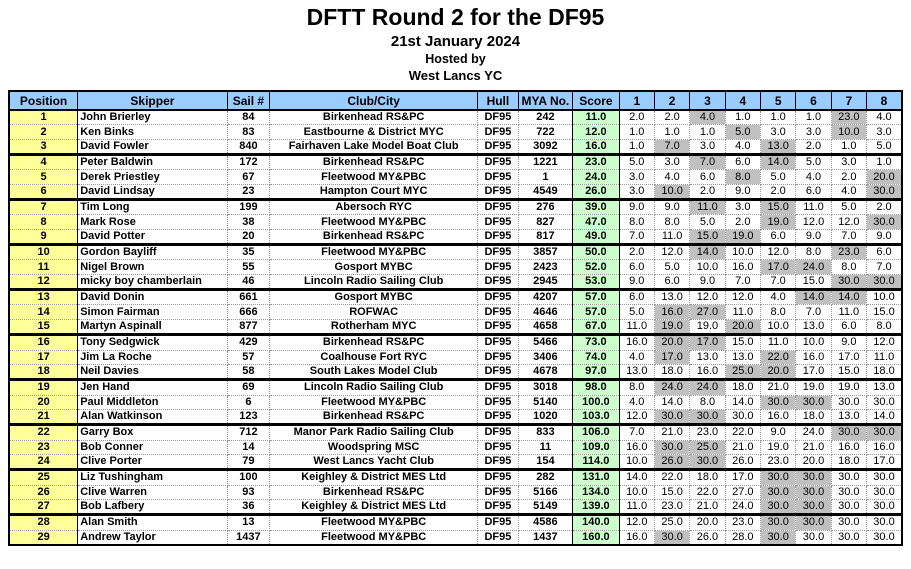  Describe the element at coordinates (672, 522) in the screenshot. I see `race-score-cell: 25.0` at that location.